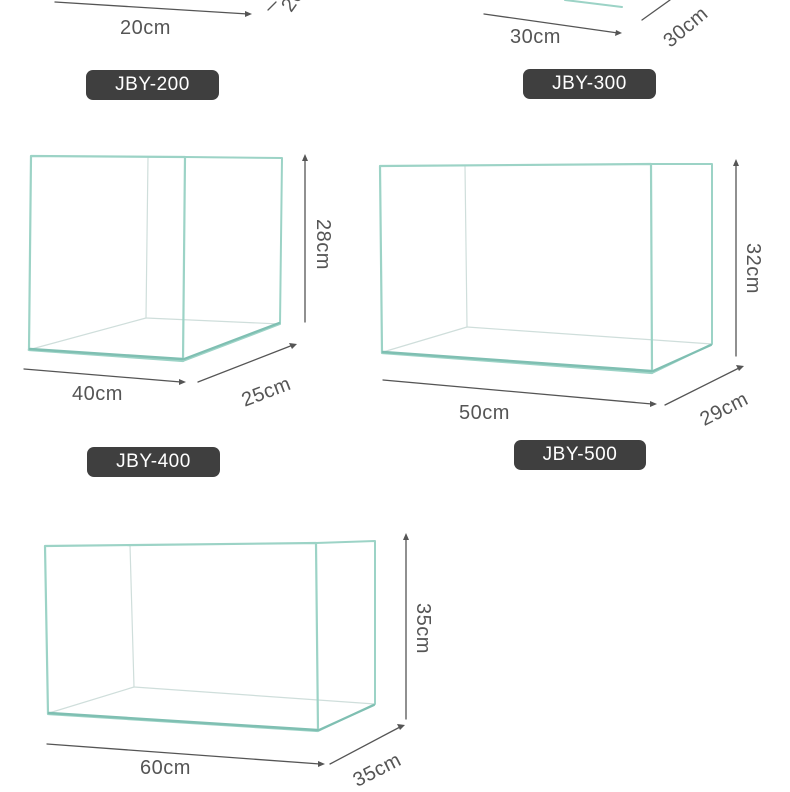  I want to click on jby-300-length-label: 30cm, so click(535, 37).